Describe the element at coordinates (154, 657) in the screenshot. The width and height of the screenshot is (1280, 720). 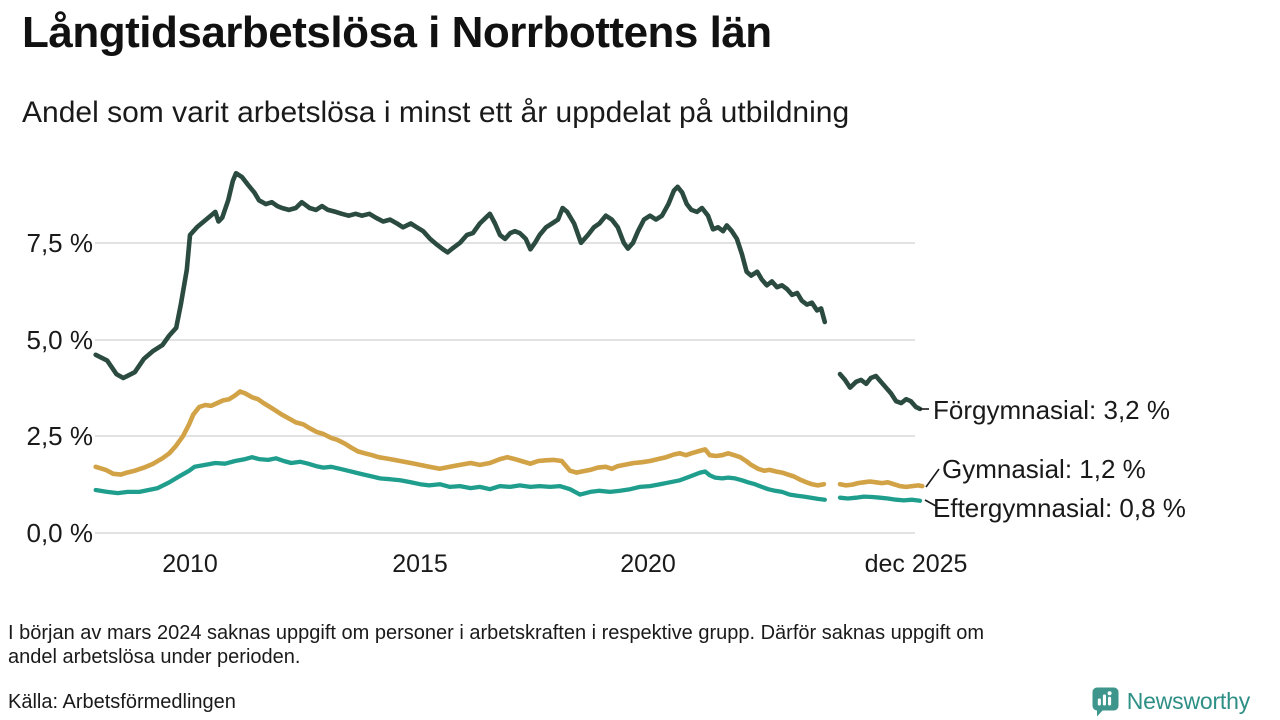
I see `footnote-line: andel arbetslösa under perioden.` at that location.